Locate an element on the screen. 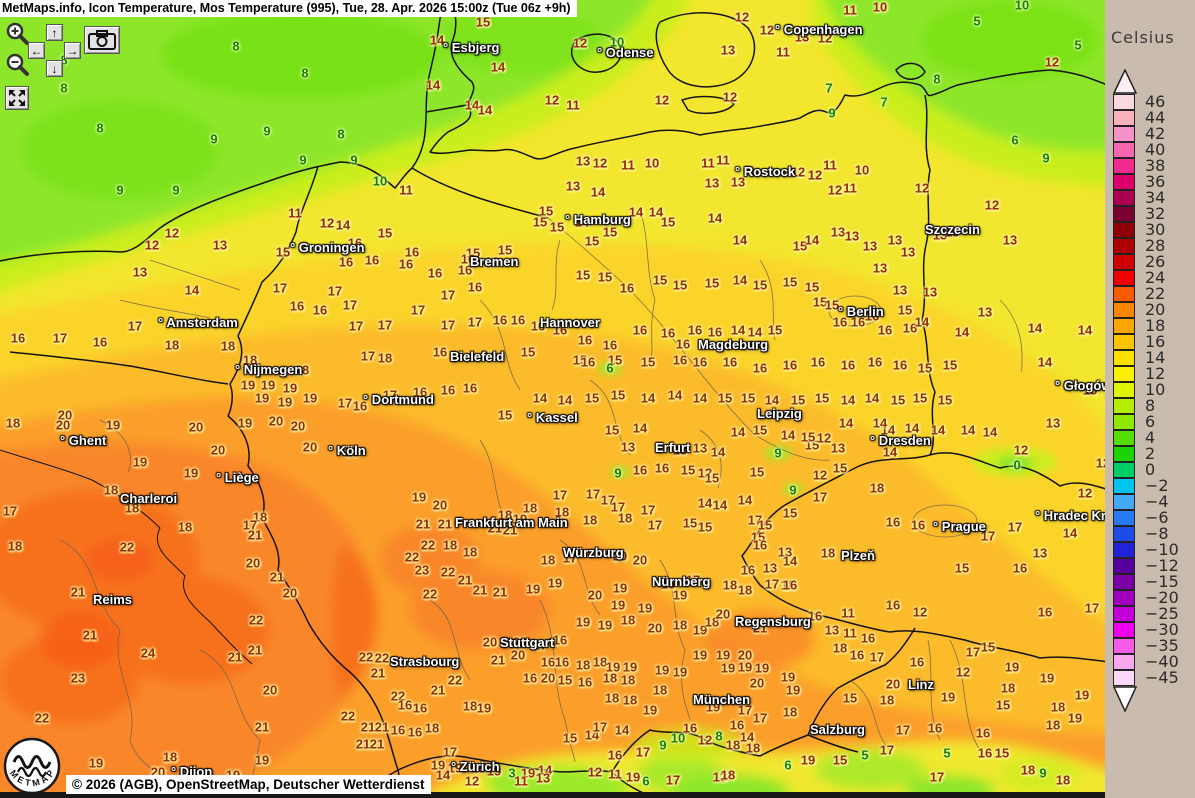 This screenshot has width=1195, height=798. zoom-in-button is located at coordinates (18, 36).